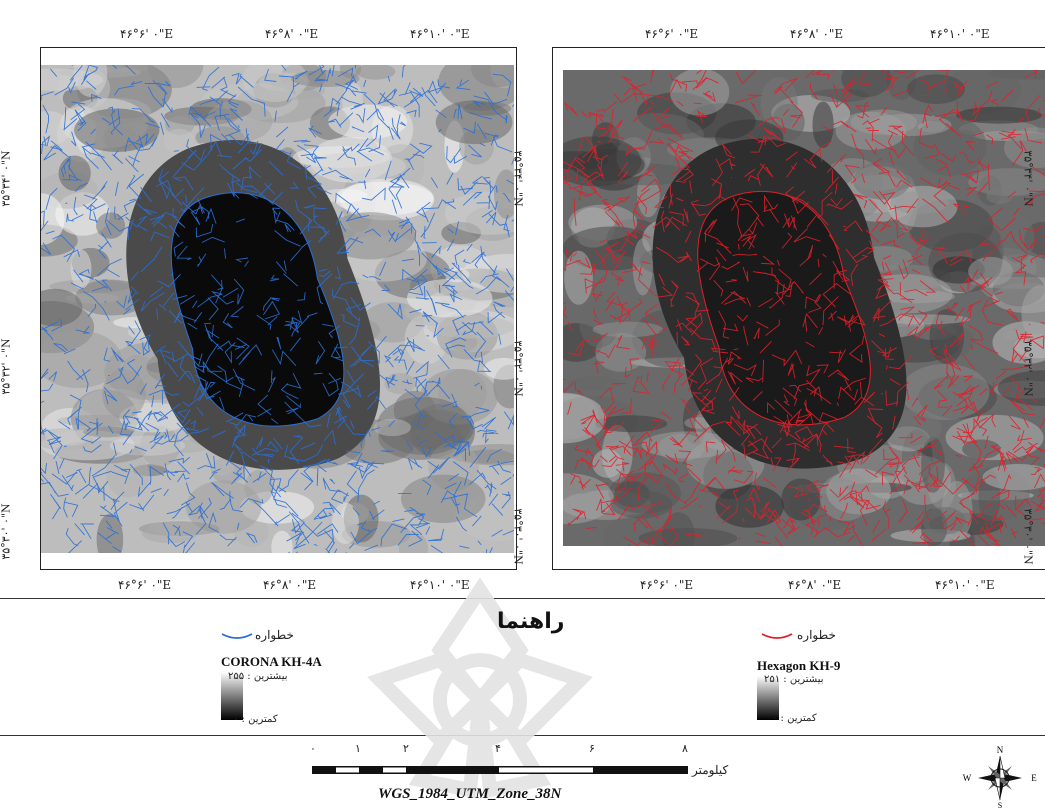 The height and width of the screenshot is (809, 1045). Describe the element at coordinates (6, 531) in the screenshot. I see `left-left-tick-3: ۳۵°۳۰' ۰"N` at that location.